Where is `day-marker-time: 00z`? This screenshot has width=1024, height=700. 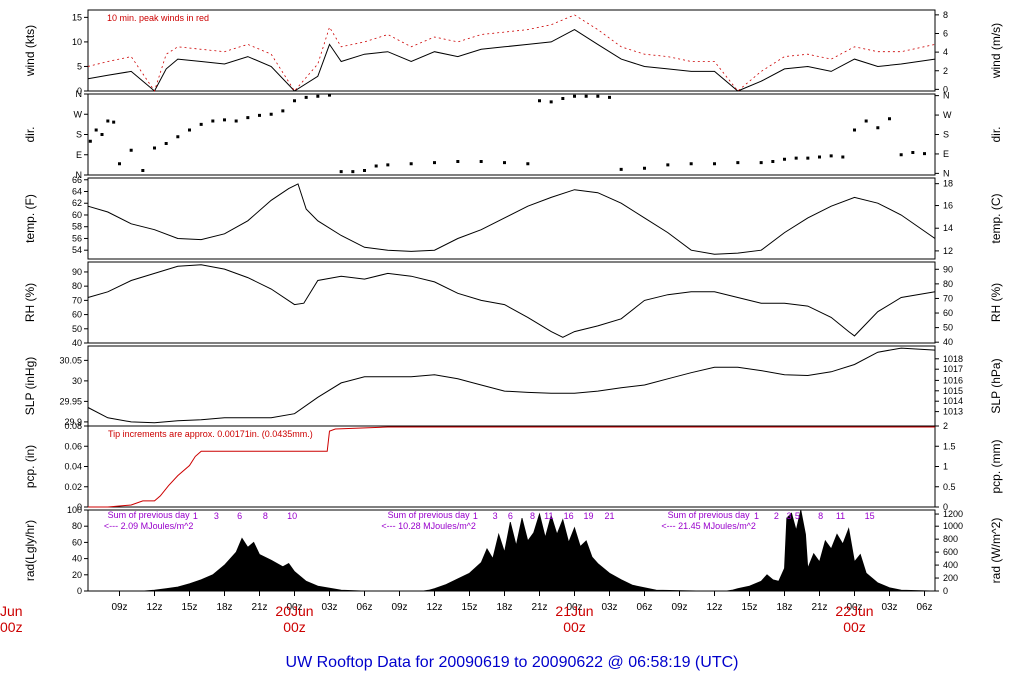 day-marker-time: 00z is located at coordinates (574, 627).